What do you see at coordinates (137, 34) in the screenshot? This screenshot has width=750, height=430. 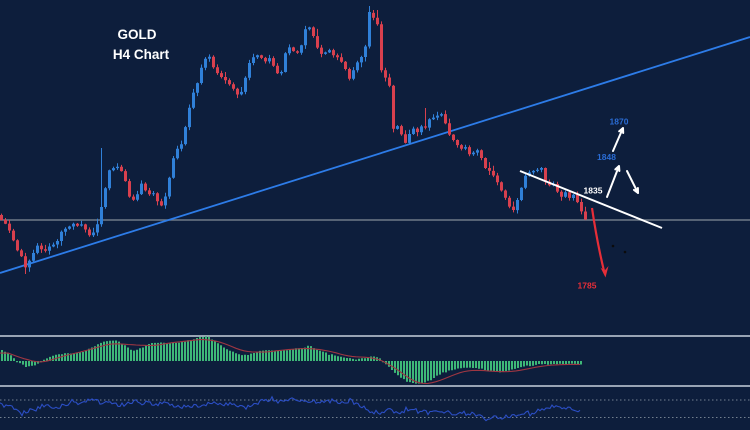 I see `svg-text: GOLD` at bounding box center [137, 34].